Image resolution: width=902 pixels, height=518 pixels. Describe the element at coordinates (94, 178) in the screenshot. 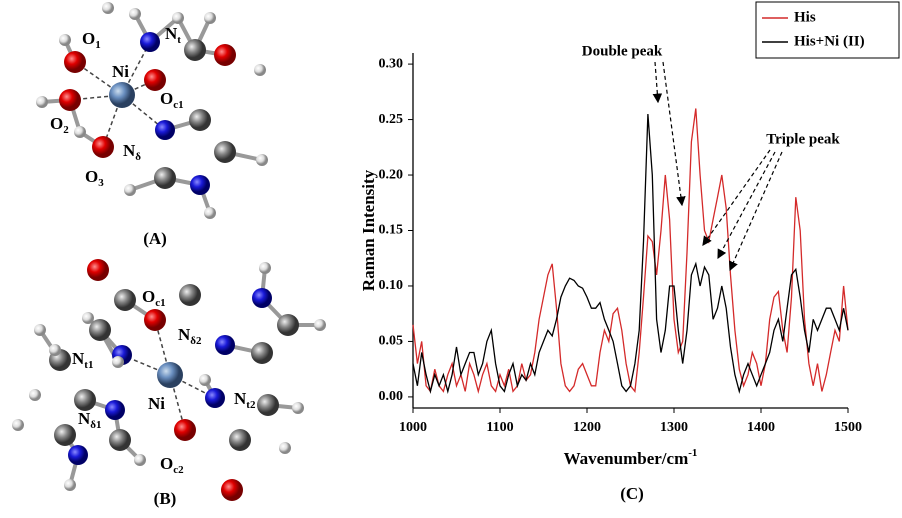

I see `atom-label: O3` at that location.